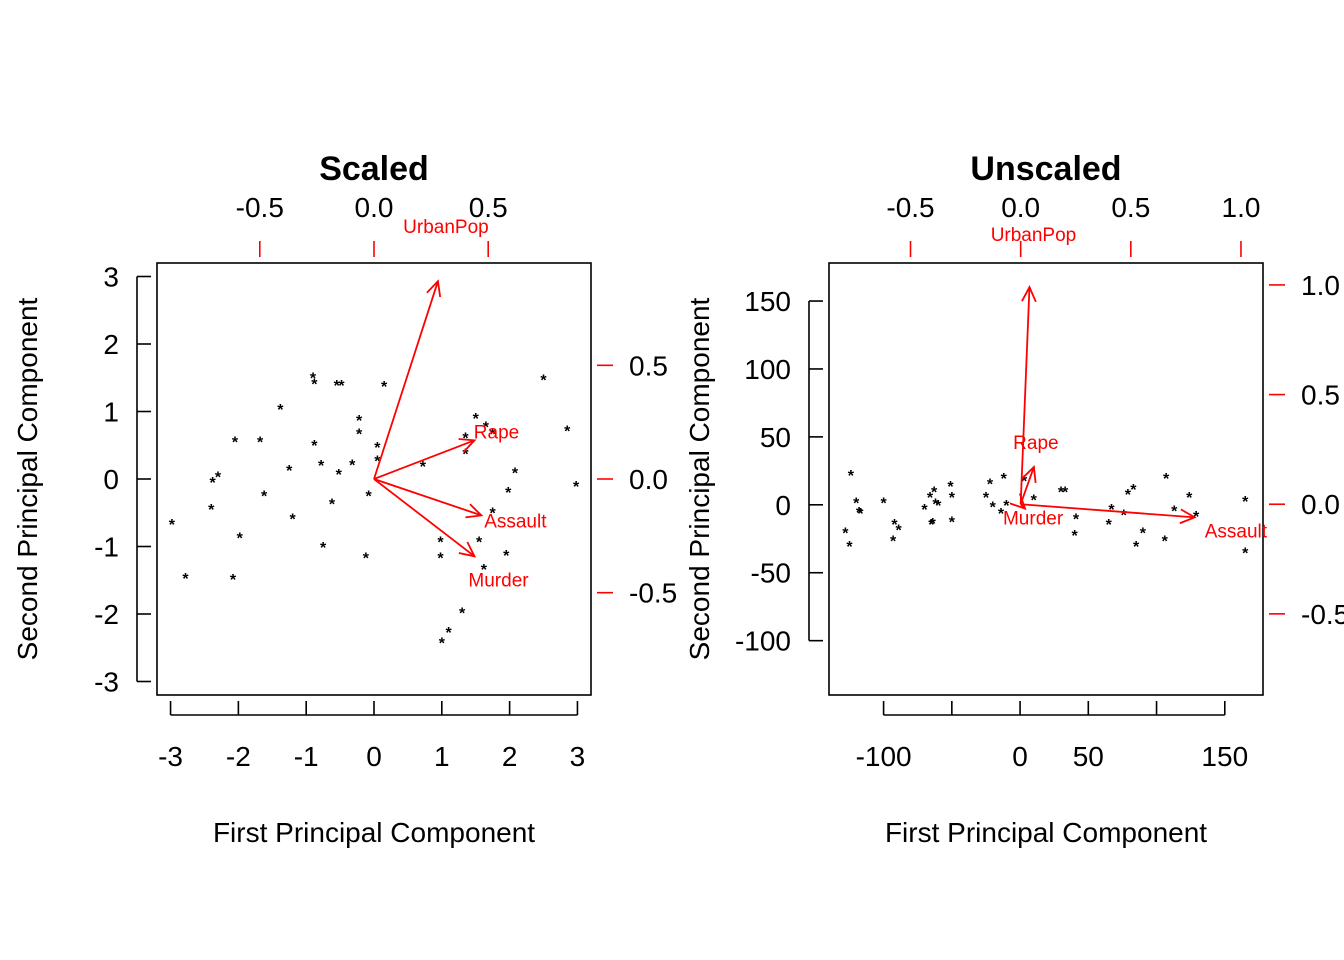  What do you see at coordinates (111, 479) in the screenshot?
I see `y-tick-label: 0` at bounding box center [111, 479].